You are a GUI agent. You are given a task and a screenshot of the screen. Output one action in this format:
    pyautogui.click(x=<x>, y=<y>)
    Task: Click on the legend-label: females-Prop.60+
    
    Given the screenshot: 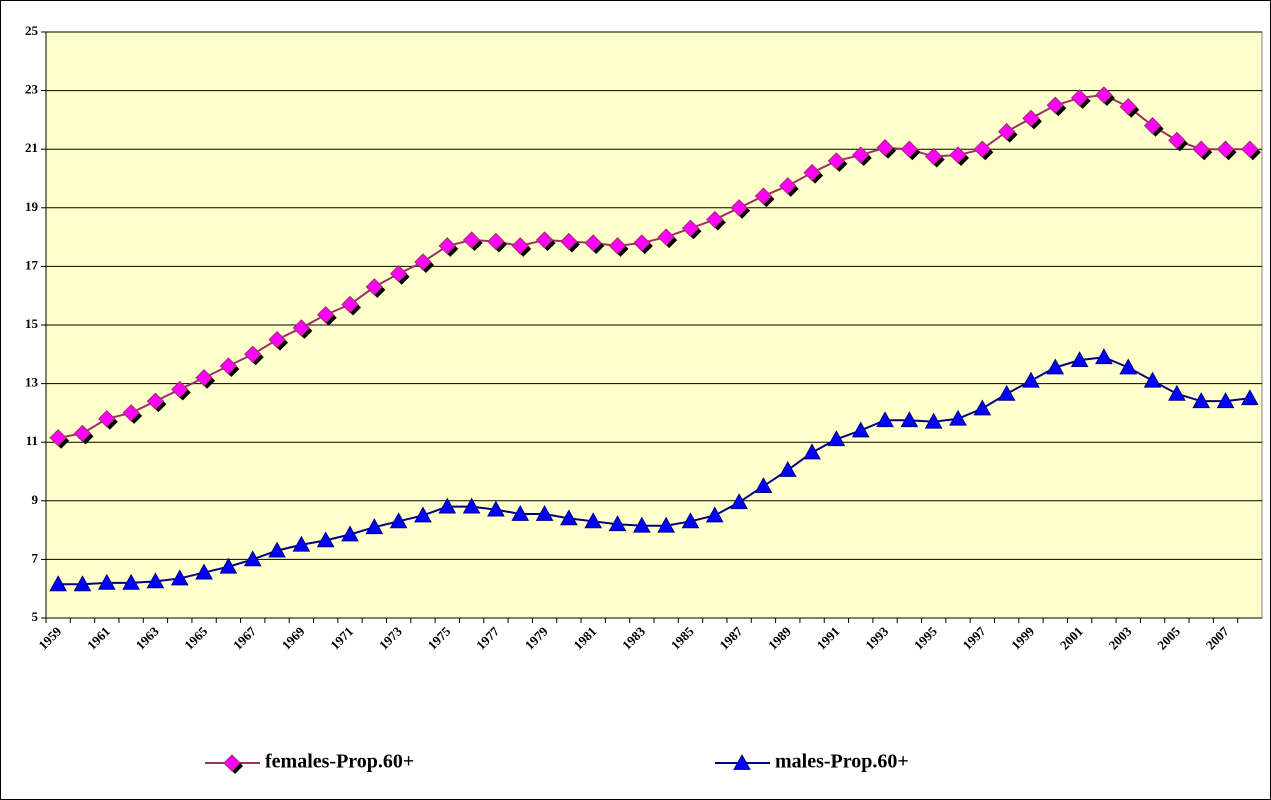 What is the action you would take?
    pyautogui.click(x=339, y=762)
    